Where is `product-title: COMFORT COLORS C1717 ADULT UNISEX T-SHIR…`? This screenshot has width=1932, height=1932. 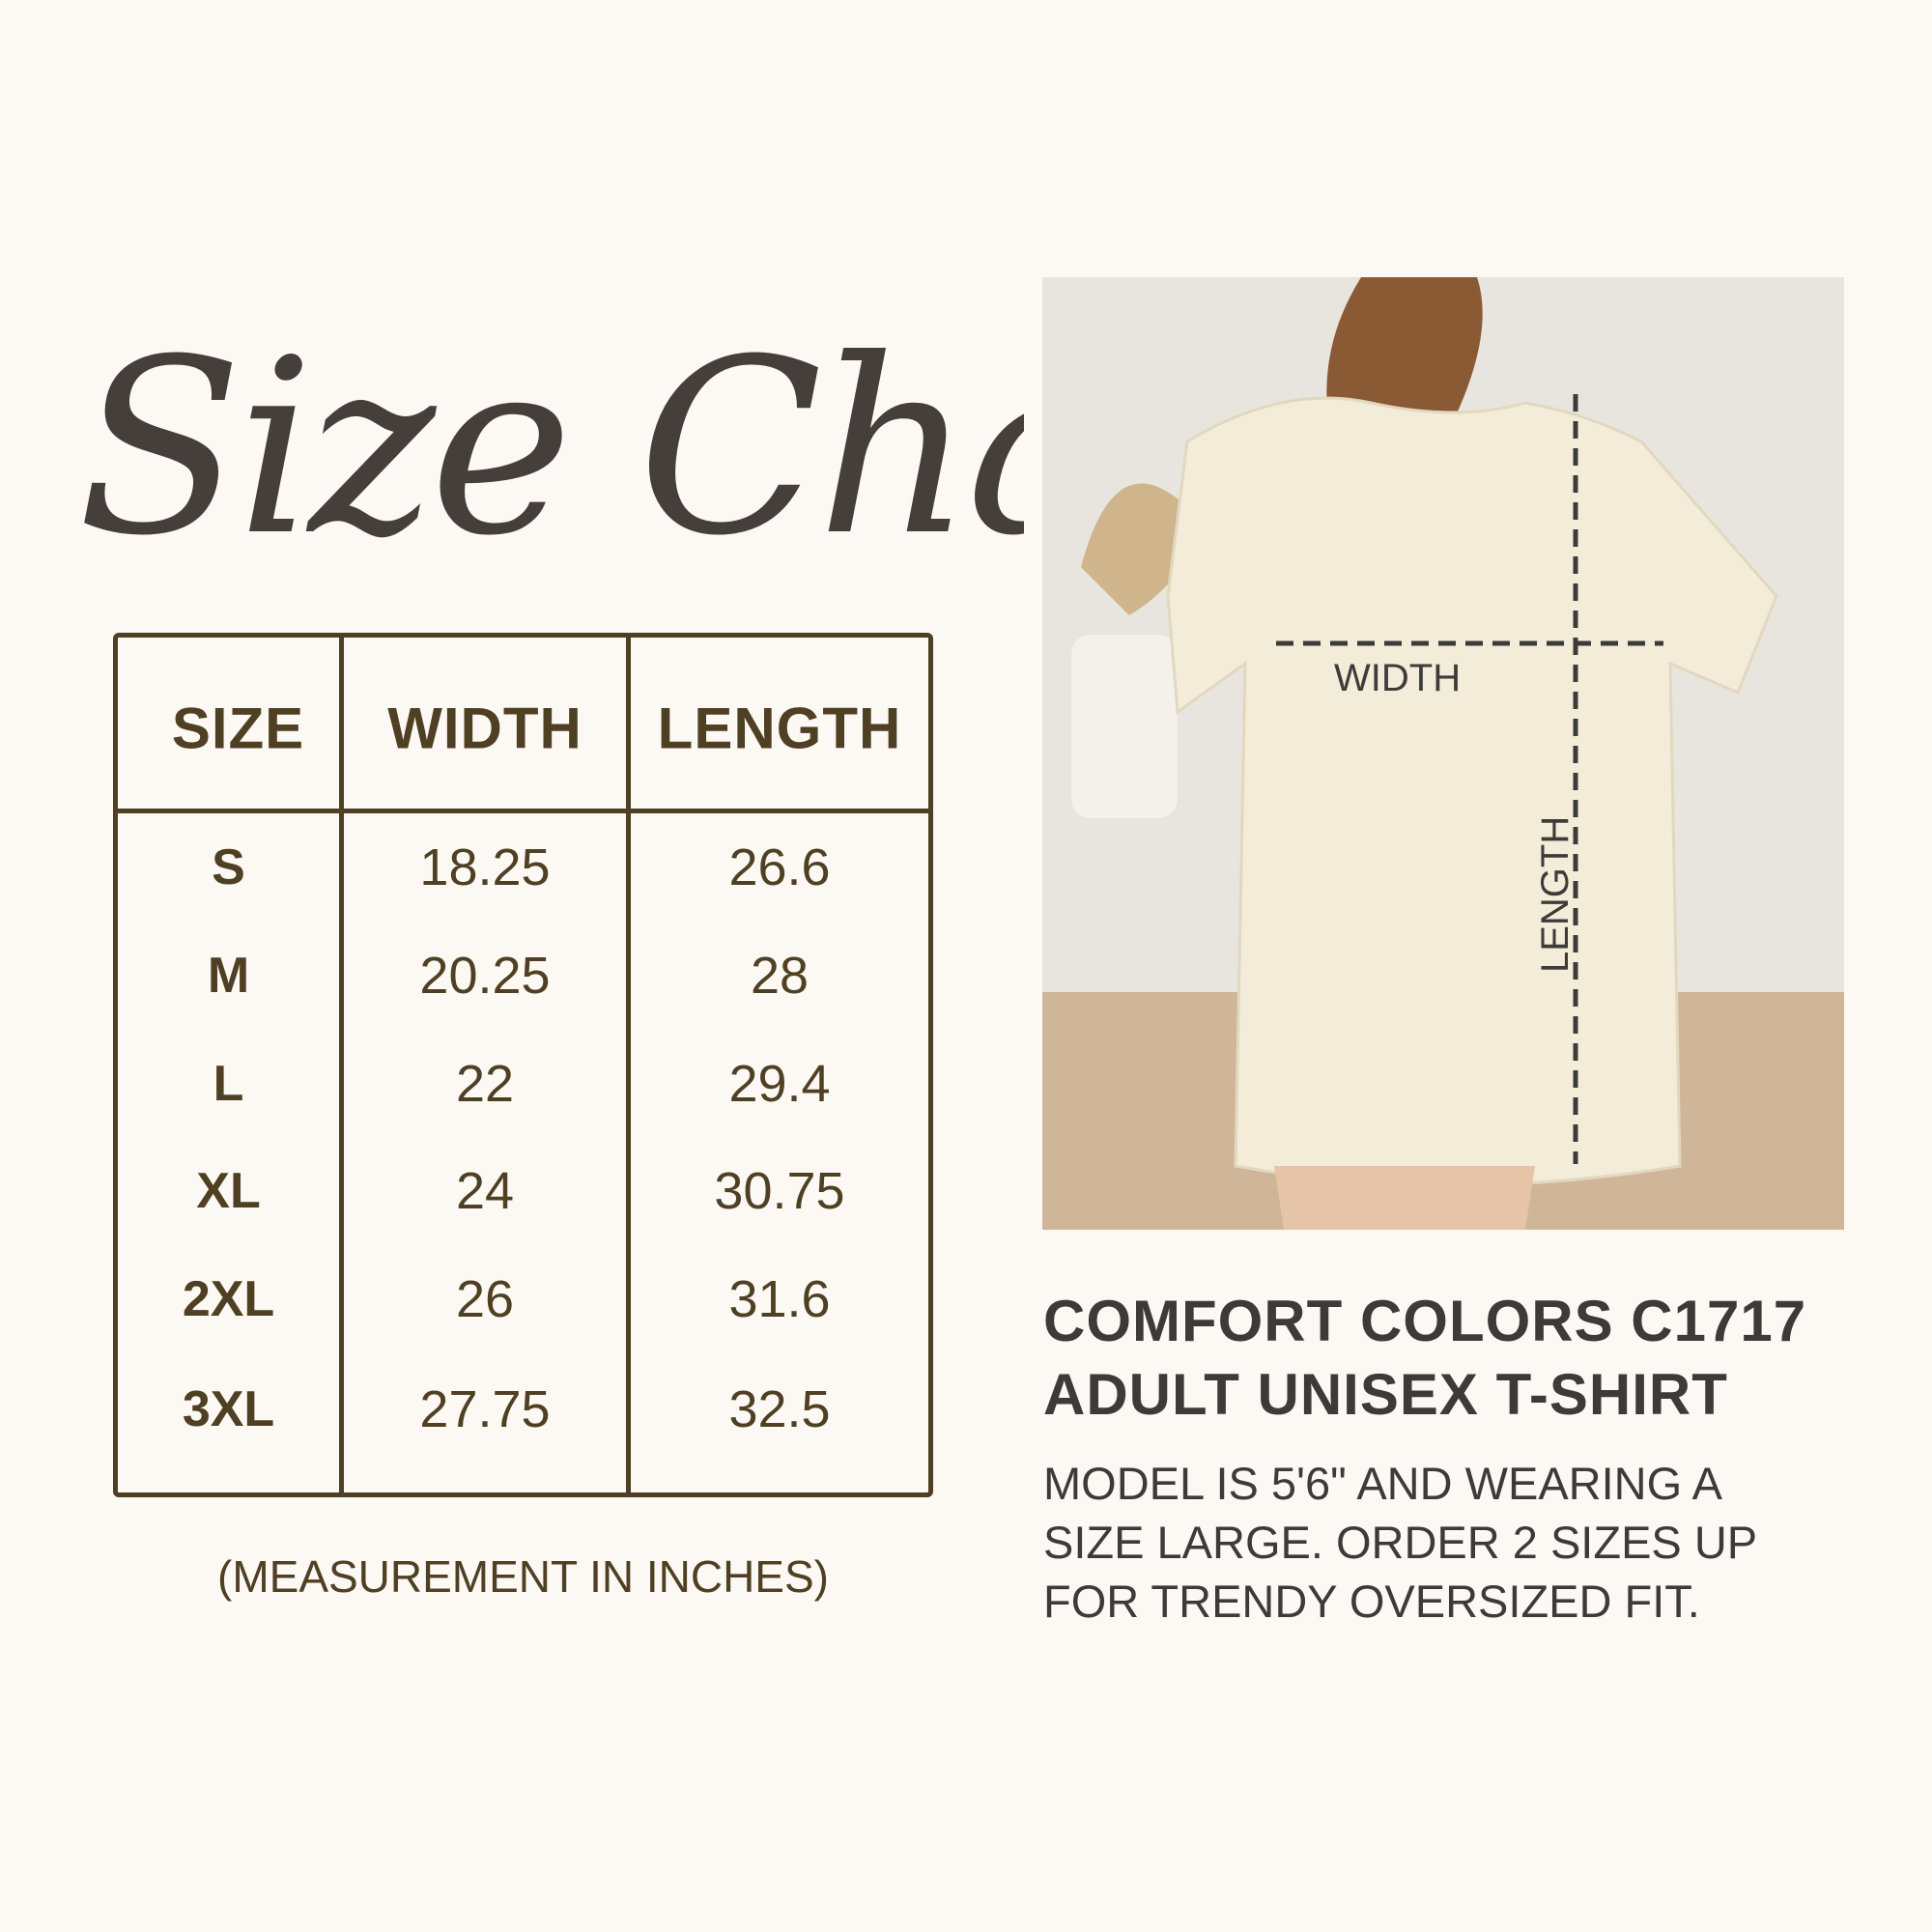
product-title: COMFORT COLORS C1717 ADULT UNISEX T-SHIR… is located at coordinates (1424, 1358).